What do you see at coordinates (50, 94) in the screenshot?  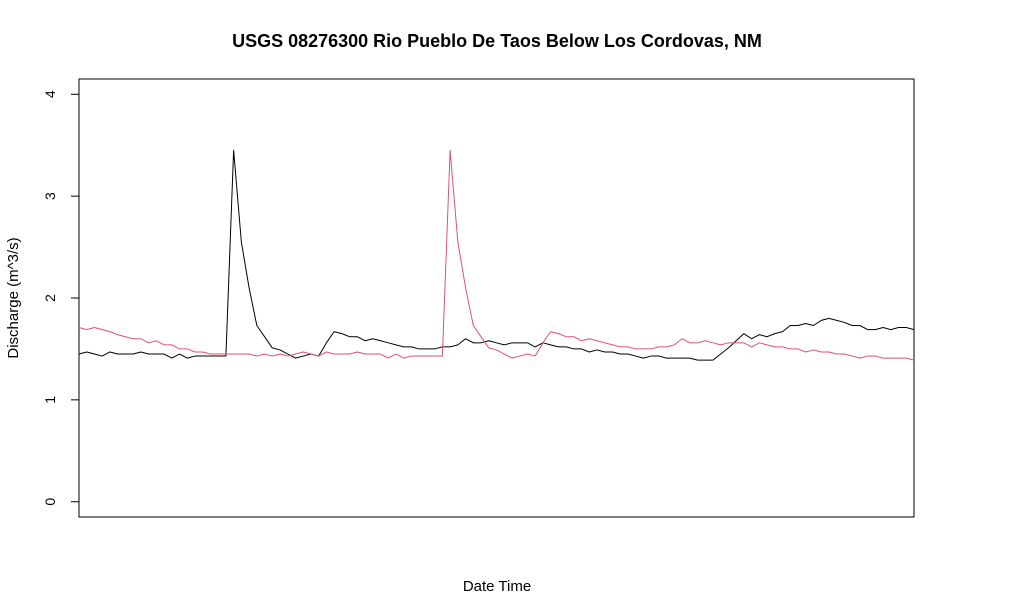 I see `y-tick-label: 4` at bounding box center [50, 94].